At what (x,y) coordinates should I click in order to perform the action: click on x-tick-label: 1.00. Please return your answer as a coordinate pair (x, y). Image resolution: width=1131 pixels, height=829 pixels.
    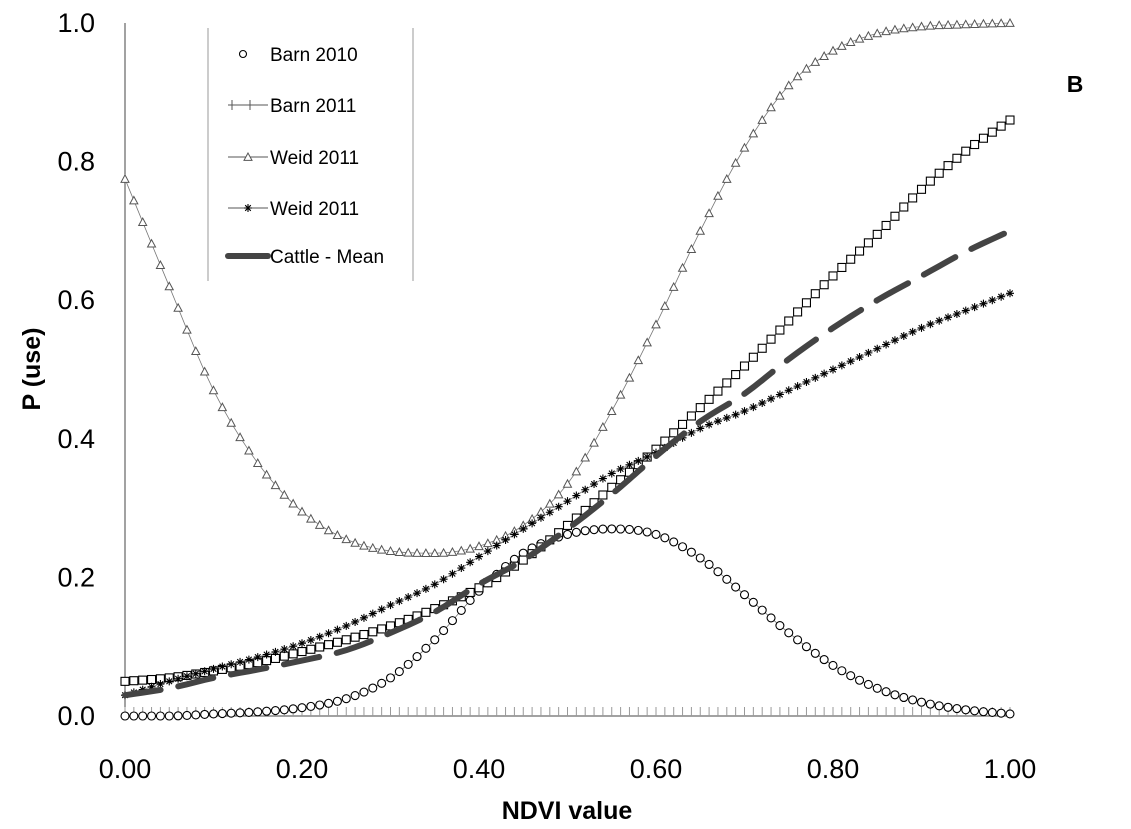
    Looking at the image, I should click on (1010, 769).